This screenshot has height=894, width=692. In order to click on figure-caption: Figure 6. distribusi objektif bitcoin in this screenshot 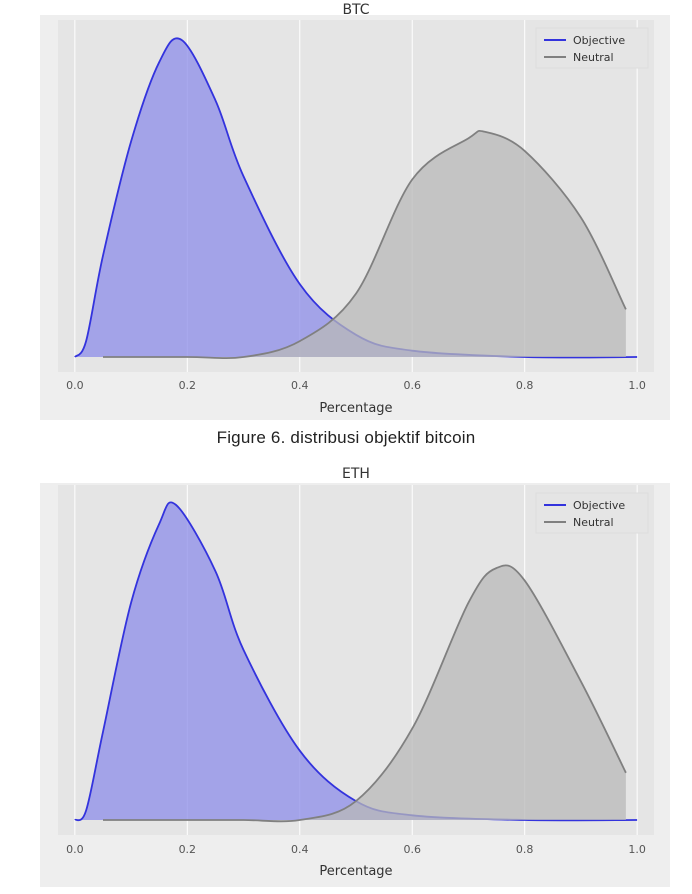, I will do `click(346, 437)`.